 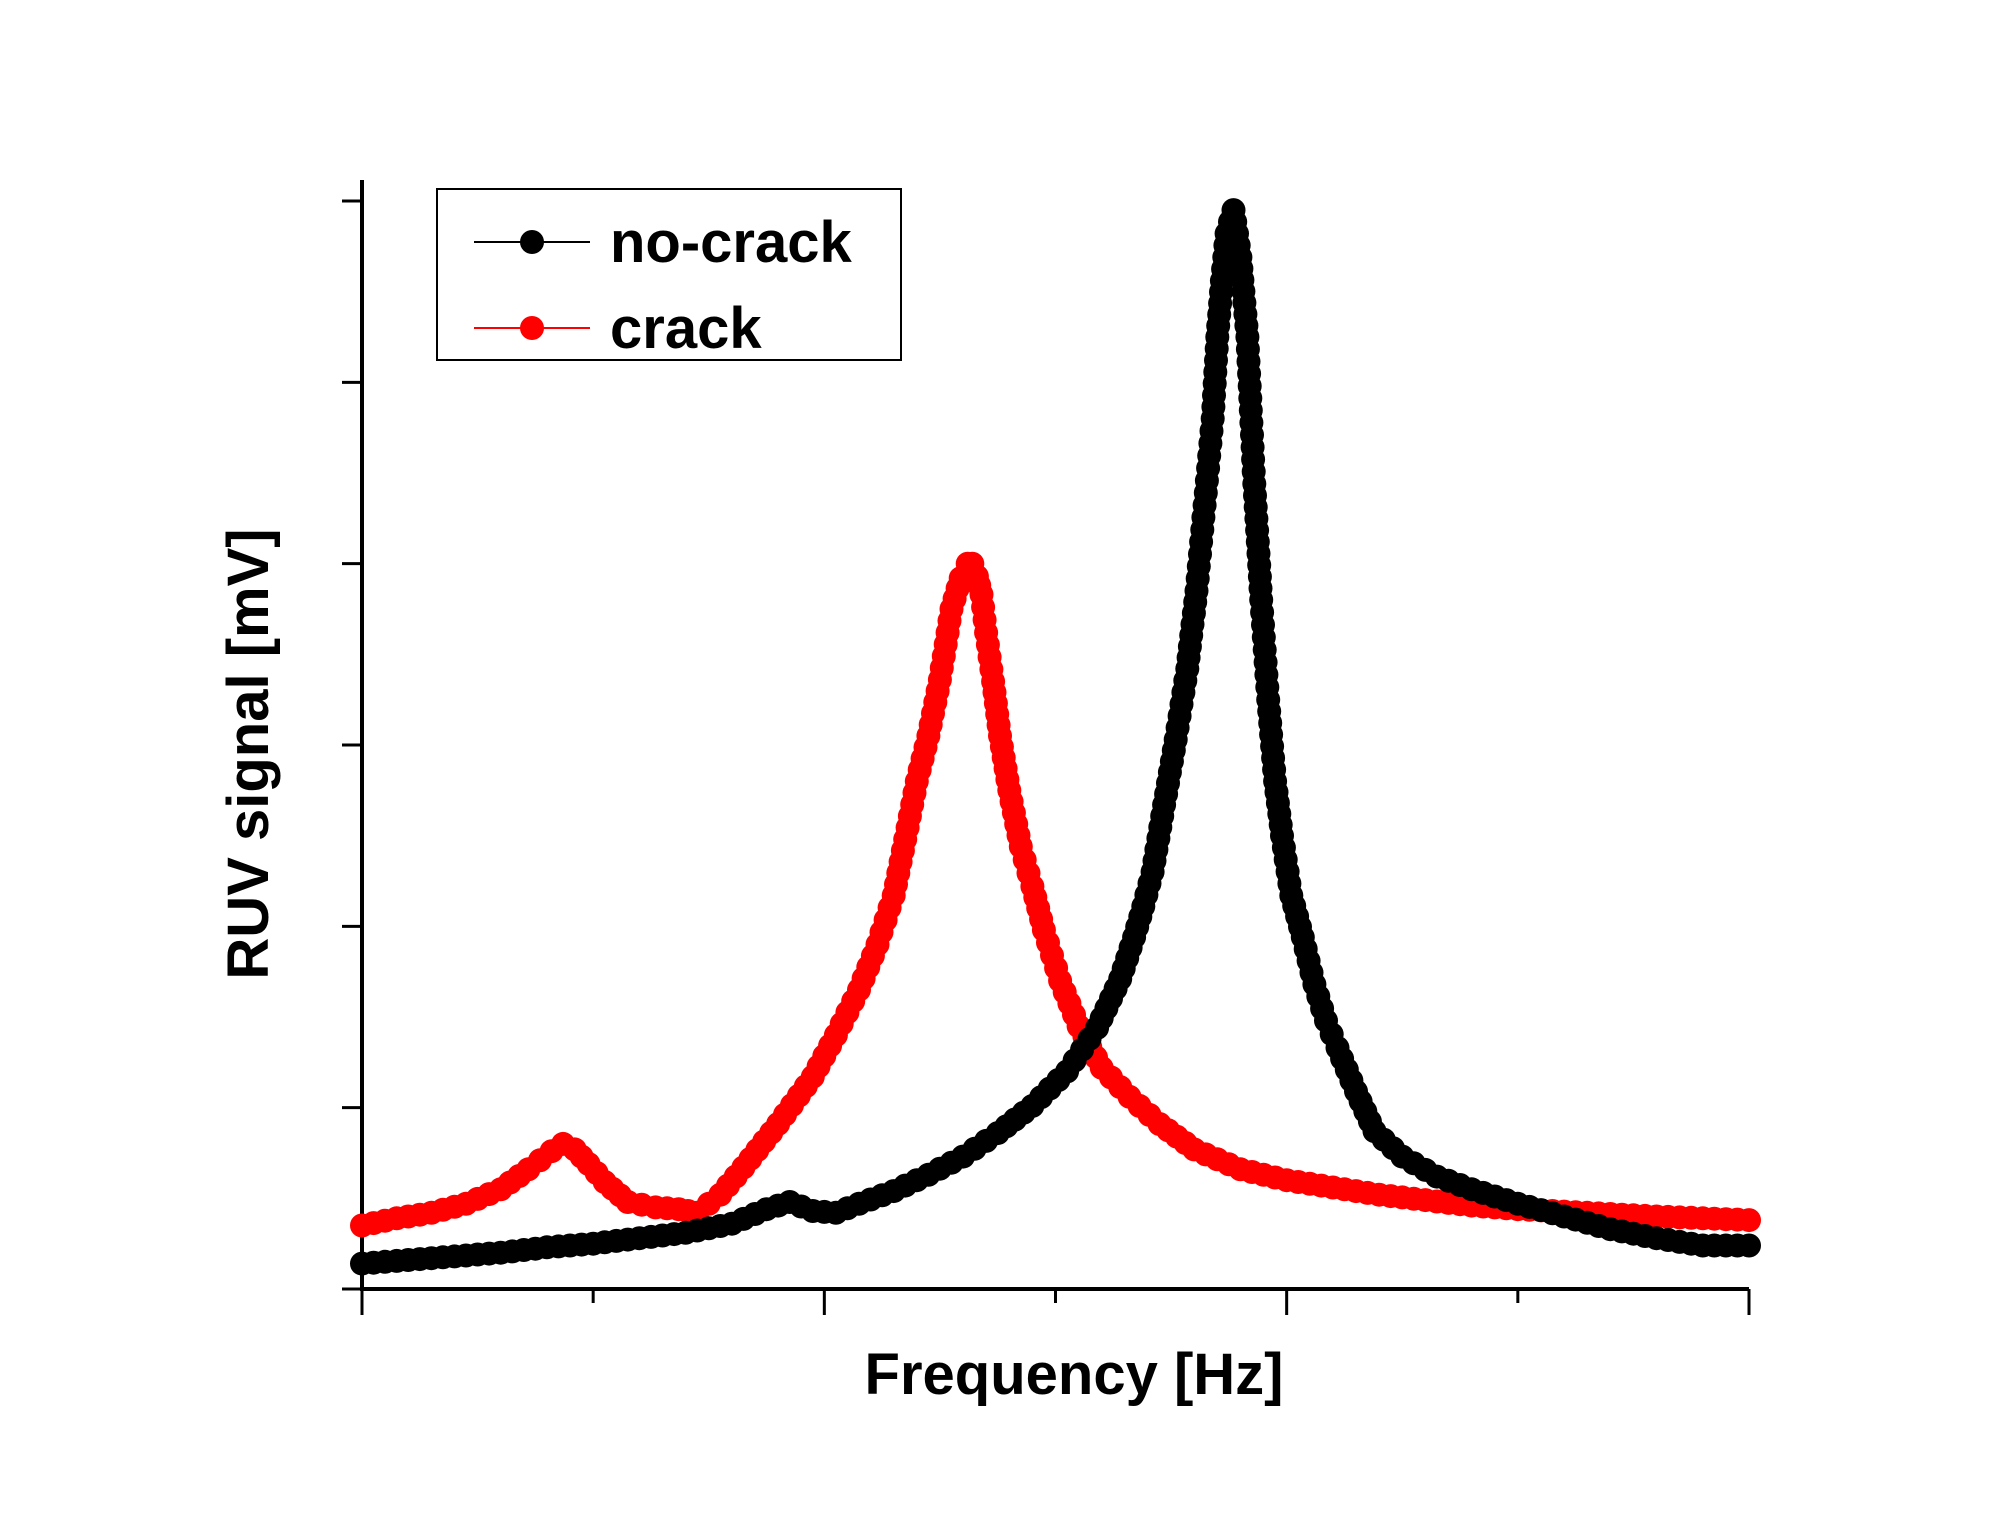 I want to click on y-ticks, so click(x=352, y=745).